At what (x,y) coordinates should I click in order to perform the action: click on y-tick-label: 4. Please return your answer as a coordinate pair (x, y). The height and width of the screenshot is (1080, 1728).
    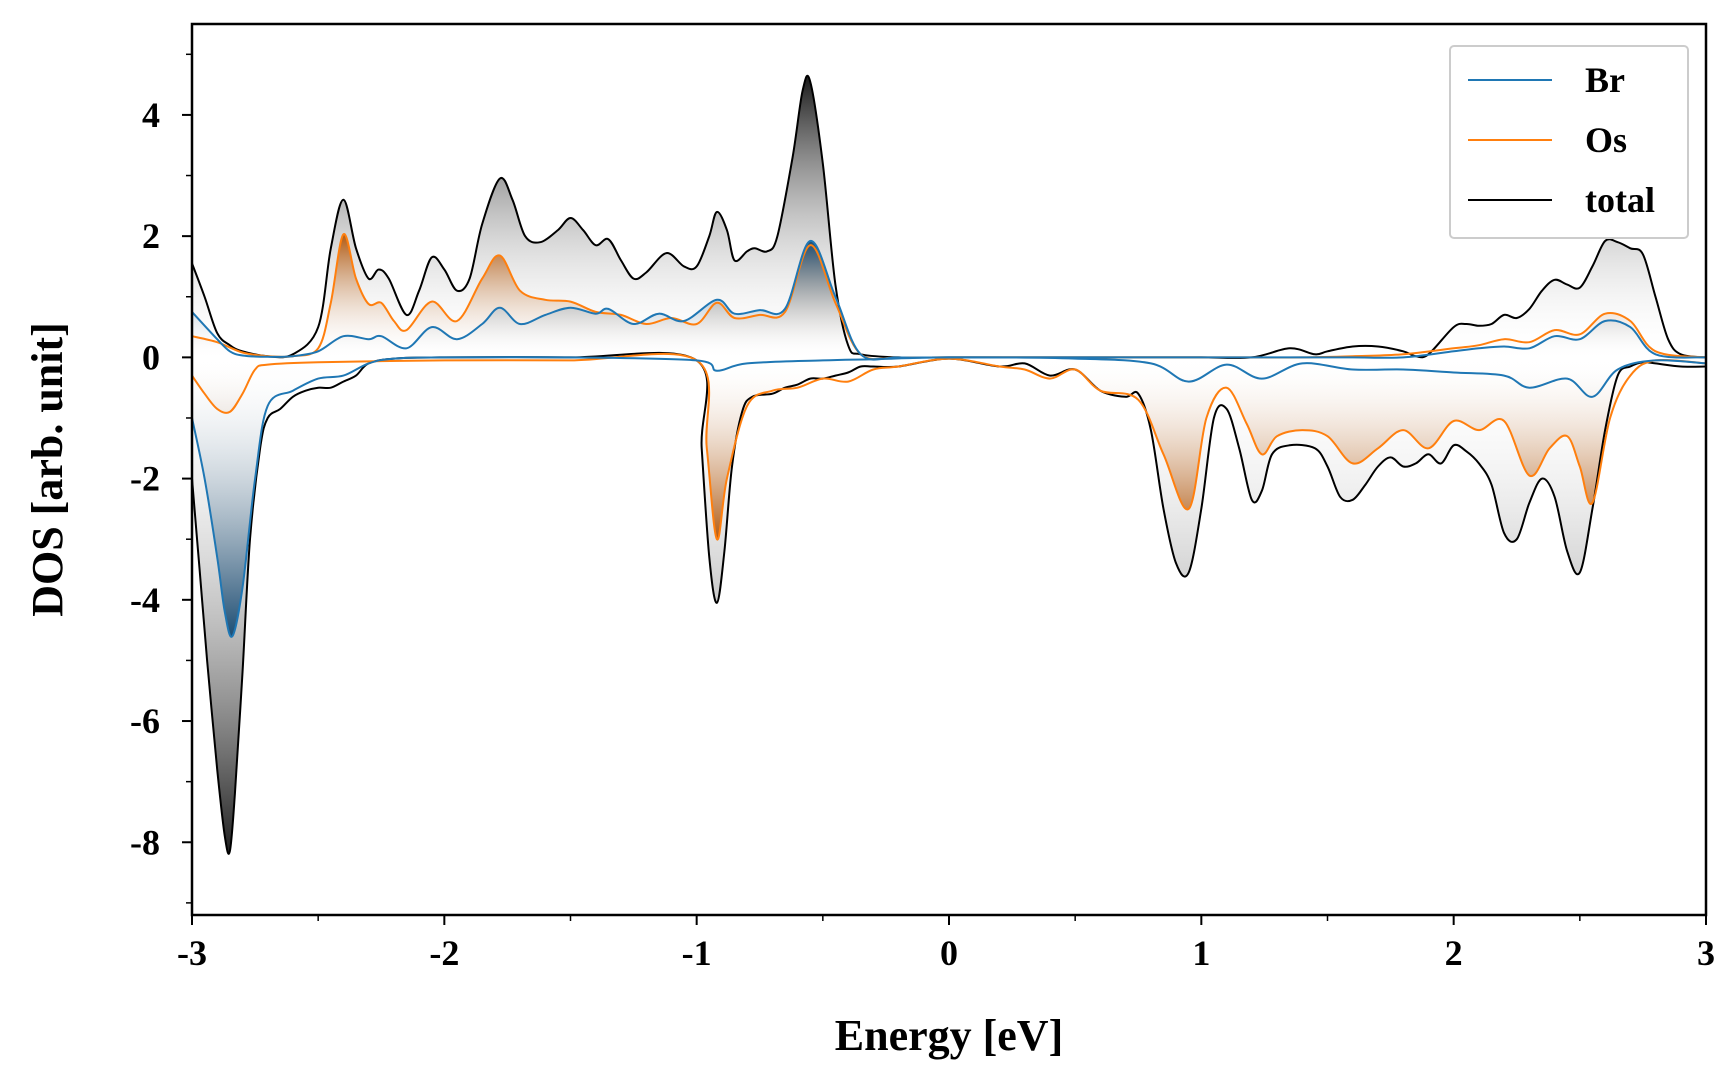
    Looking at the image, I should click on (151, 115).